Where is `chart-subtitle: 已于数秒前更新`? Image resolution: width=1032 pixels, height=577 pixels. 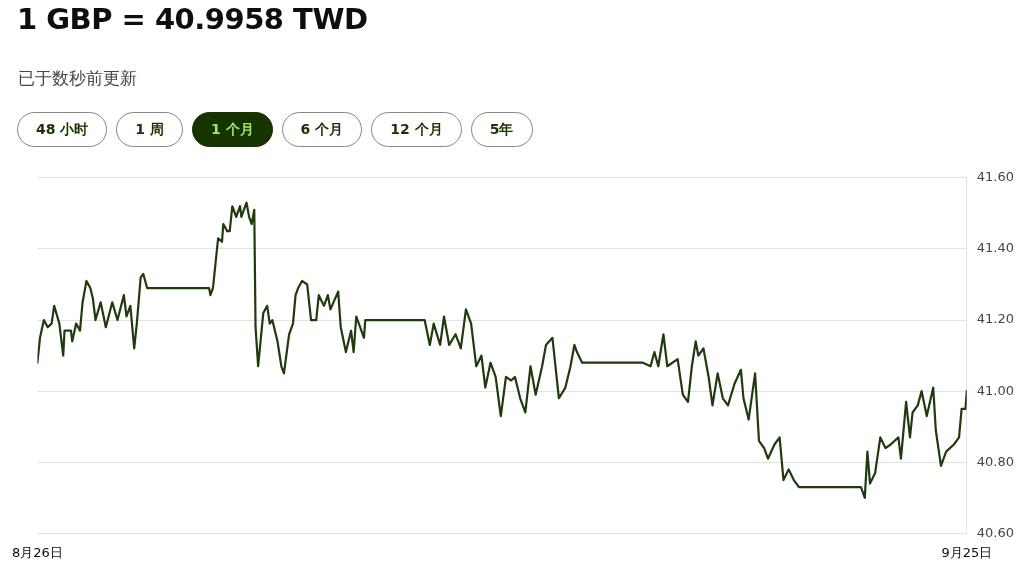
chart-subtitle: 已于数秒前更新 is located at coordinates (77, 78).